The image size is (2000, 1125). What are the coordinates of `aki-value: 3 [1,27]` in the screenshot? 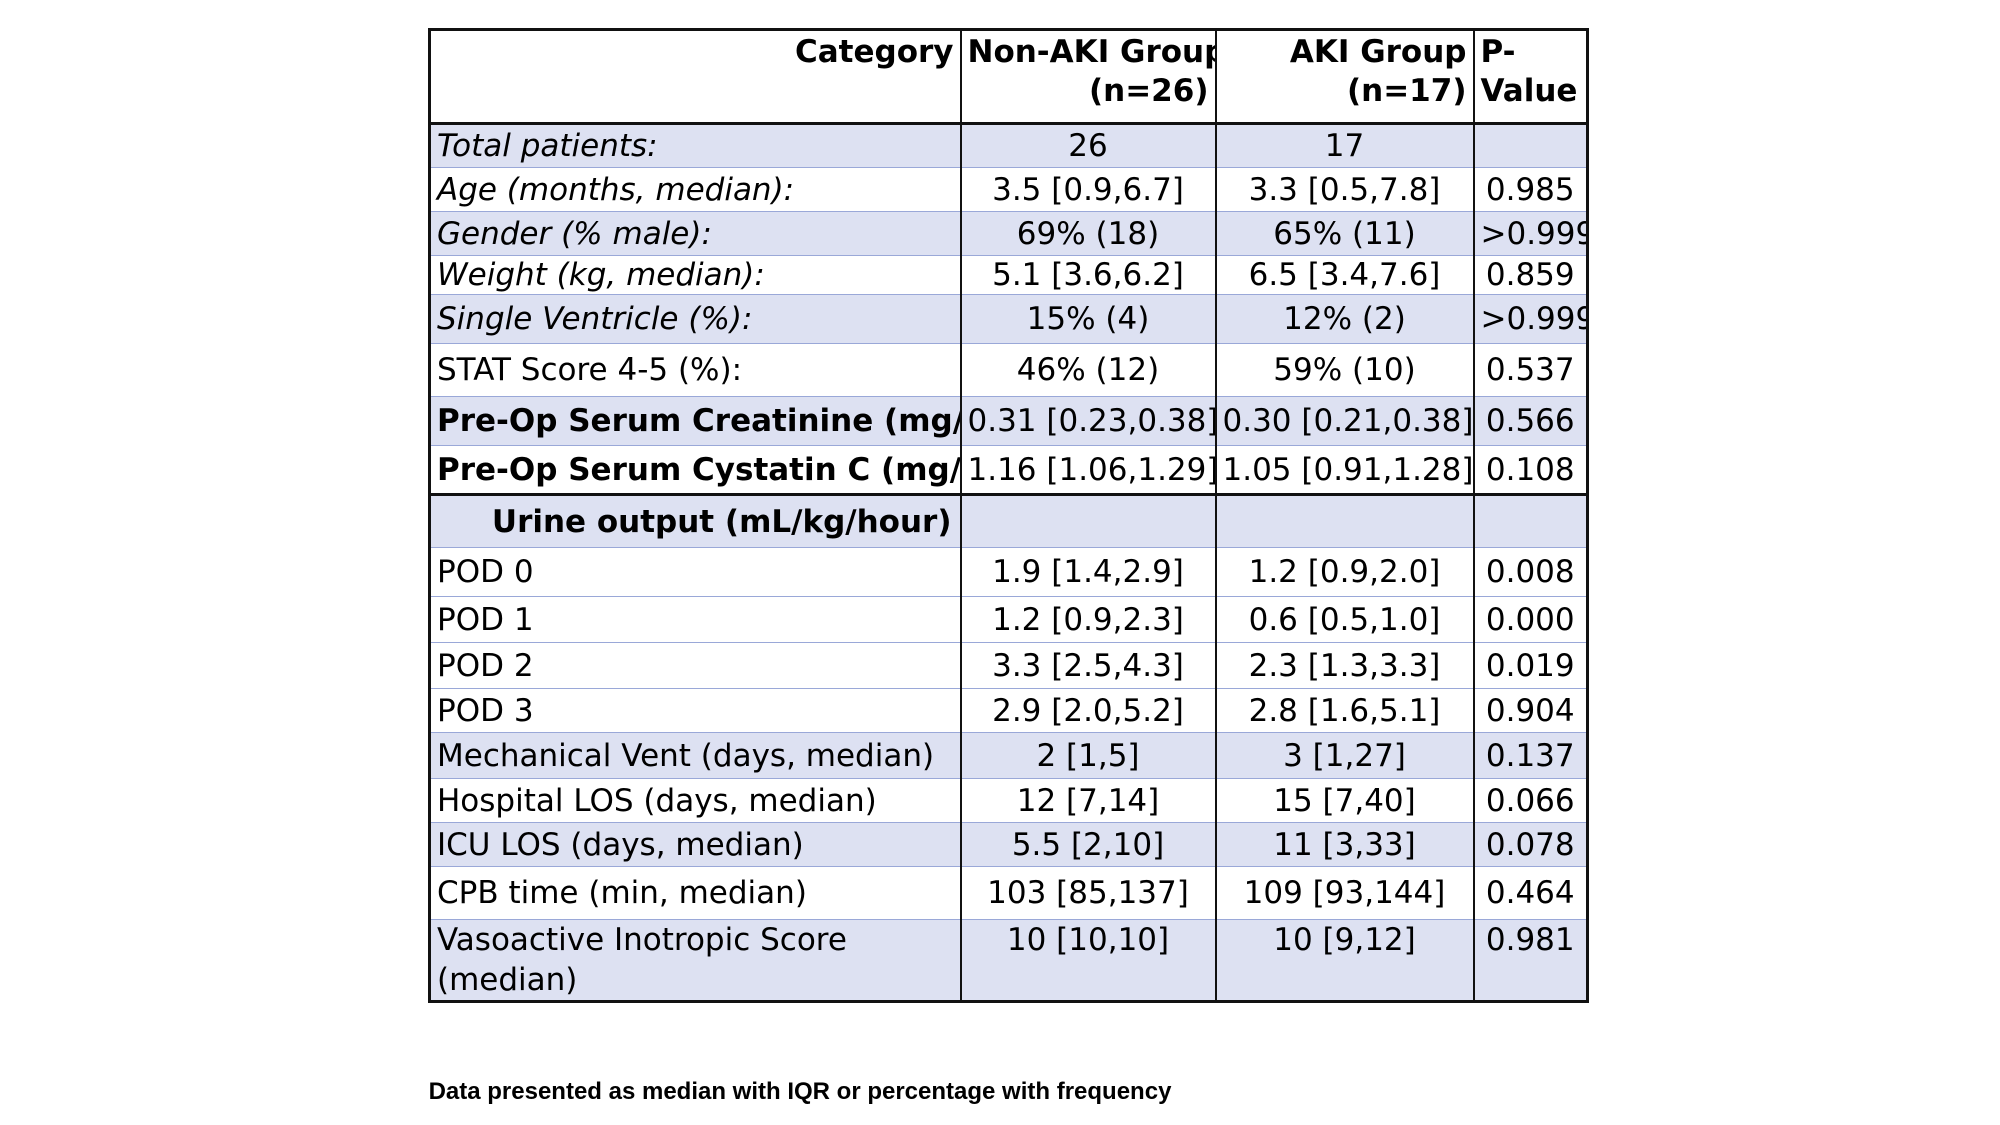 It's located at (1345, 755).